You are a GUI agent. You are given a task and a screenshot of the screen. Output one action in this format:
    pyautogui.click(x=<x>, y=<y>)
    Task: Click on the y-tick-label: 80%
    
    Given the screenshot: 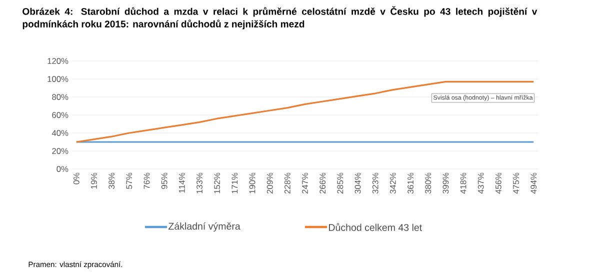 What is the action you would take?
    pyautogui.click(x=60, y=97)
    